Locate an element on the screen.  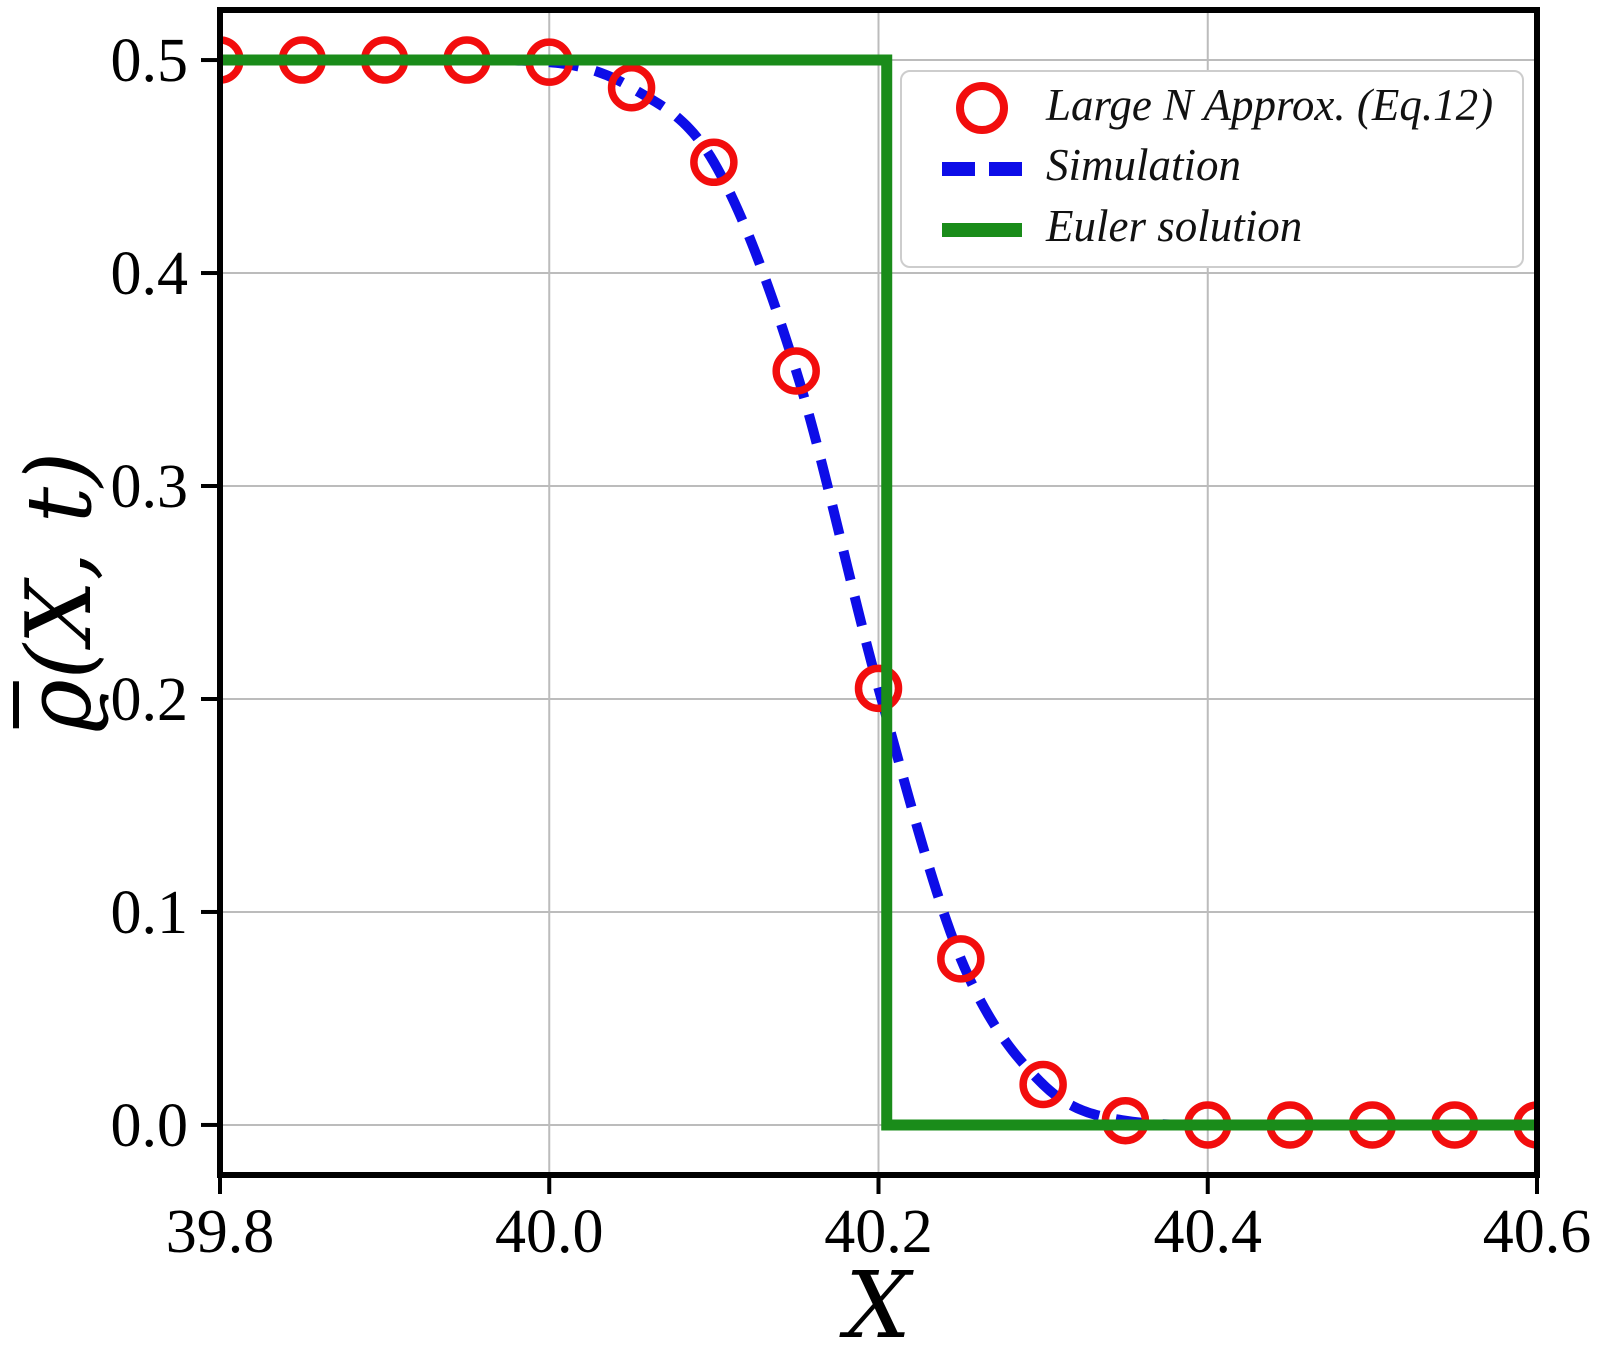
y-tick-label: 0.4 is located at coordinates (150, 274).